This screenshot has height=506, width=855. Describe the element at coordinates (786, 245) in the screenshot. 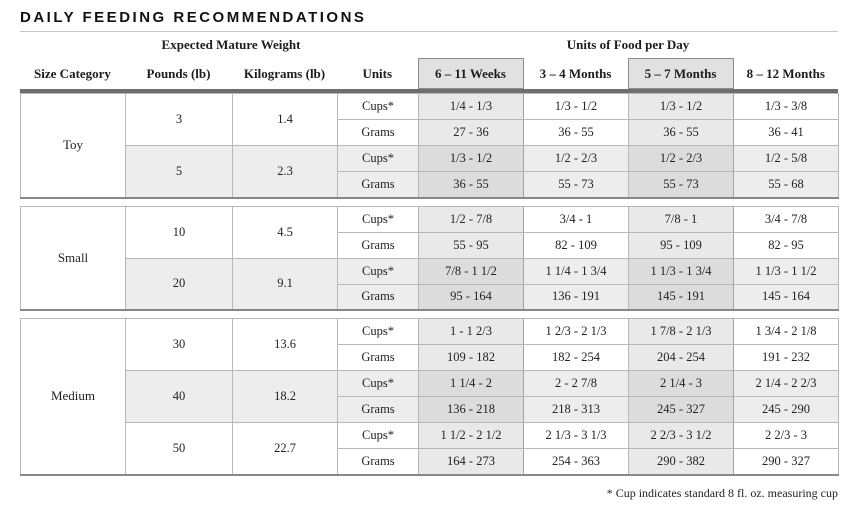

I see `grams-value-cell: 82 - 95` at that location.